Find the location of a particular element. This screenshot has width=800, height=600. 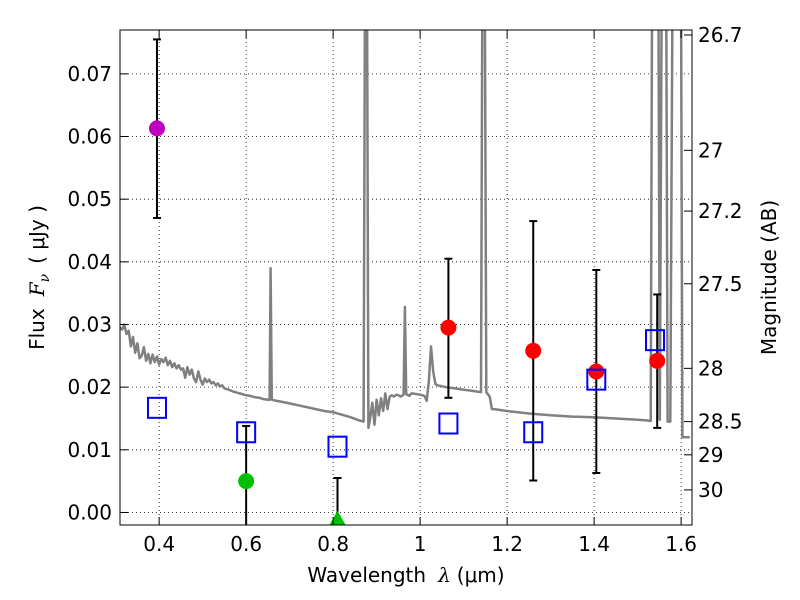

x-tick-label: 1 is located at coordinates (420, 544).